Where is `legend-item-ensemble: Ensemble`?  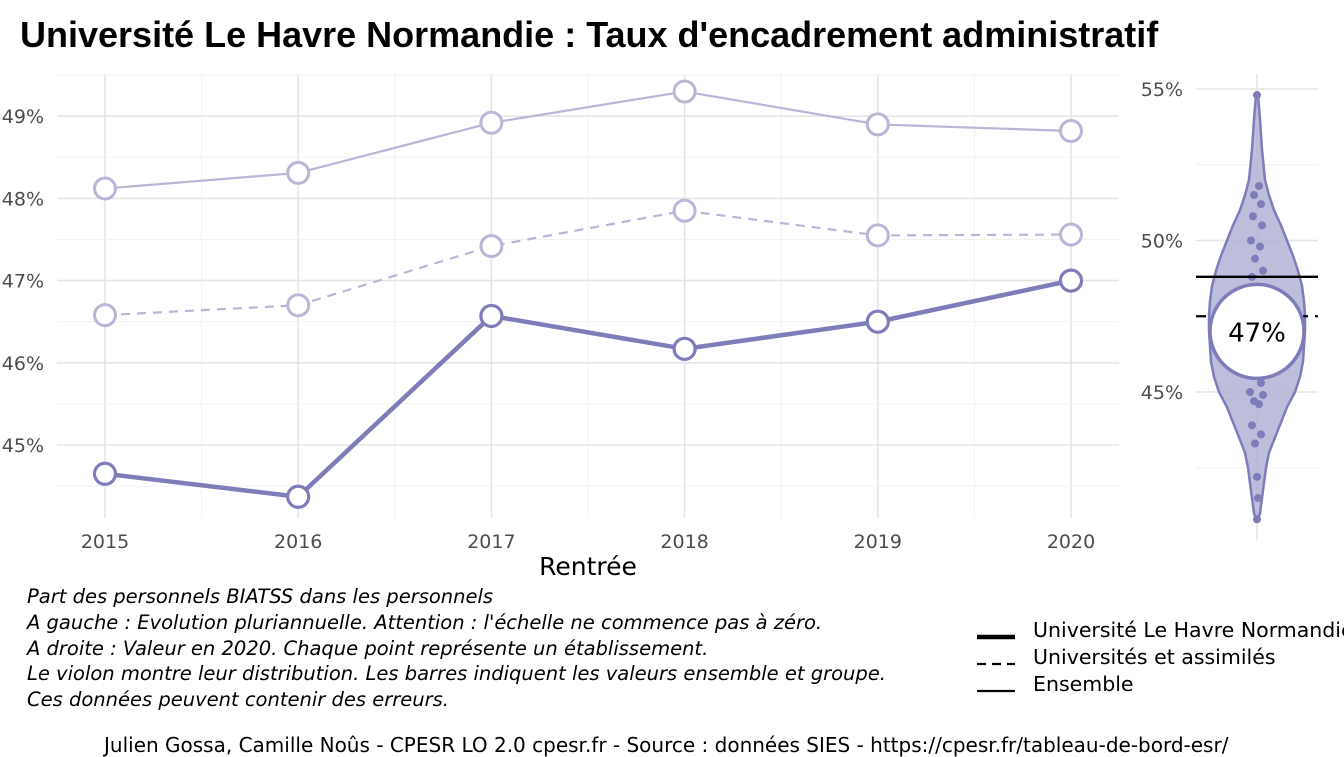
legend-item-ensemble: Ensemble is located at coordinates (1160, 683).